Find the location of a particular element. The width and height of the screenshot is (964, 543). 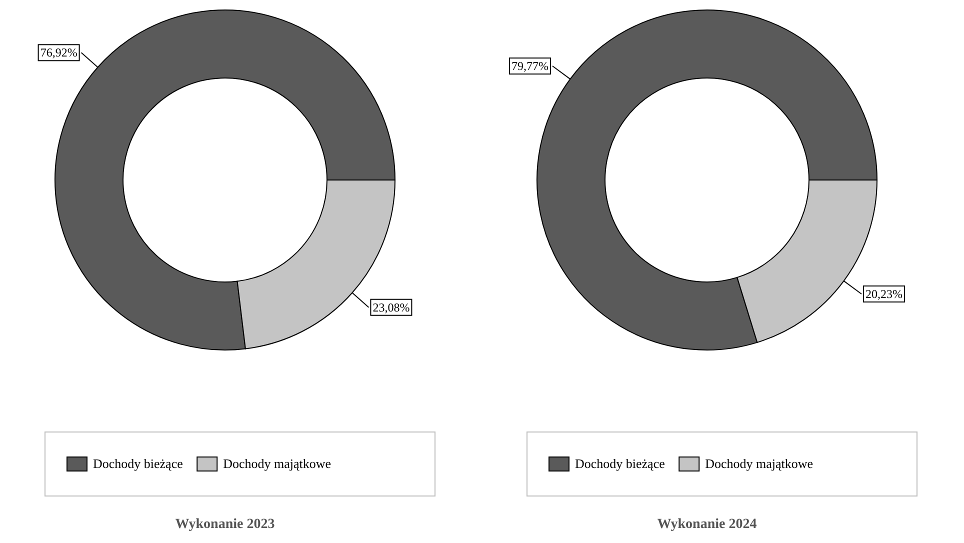

data-label: 20,23% is located at coordinates (884, 293).